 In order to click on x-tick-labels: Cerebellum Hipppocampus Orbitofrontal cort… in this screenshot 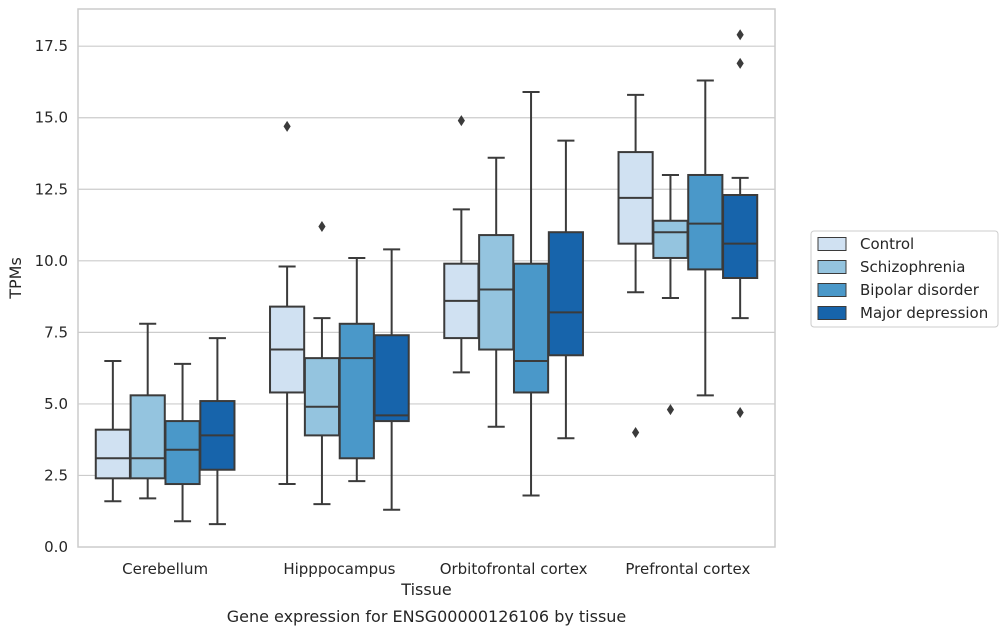, I will do `click(436, 569)`.